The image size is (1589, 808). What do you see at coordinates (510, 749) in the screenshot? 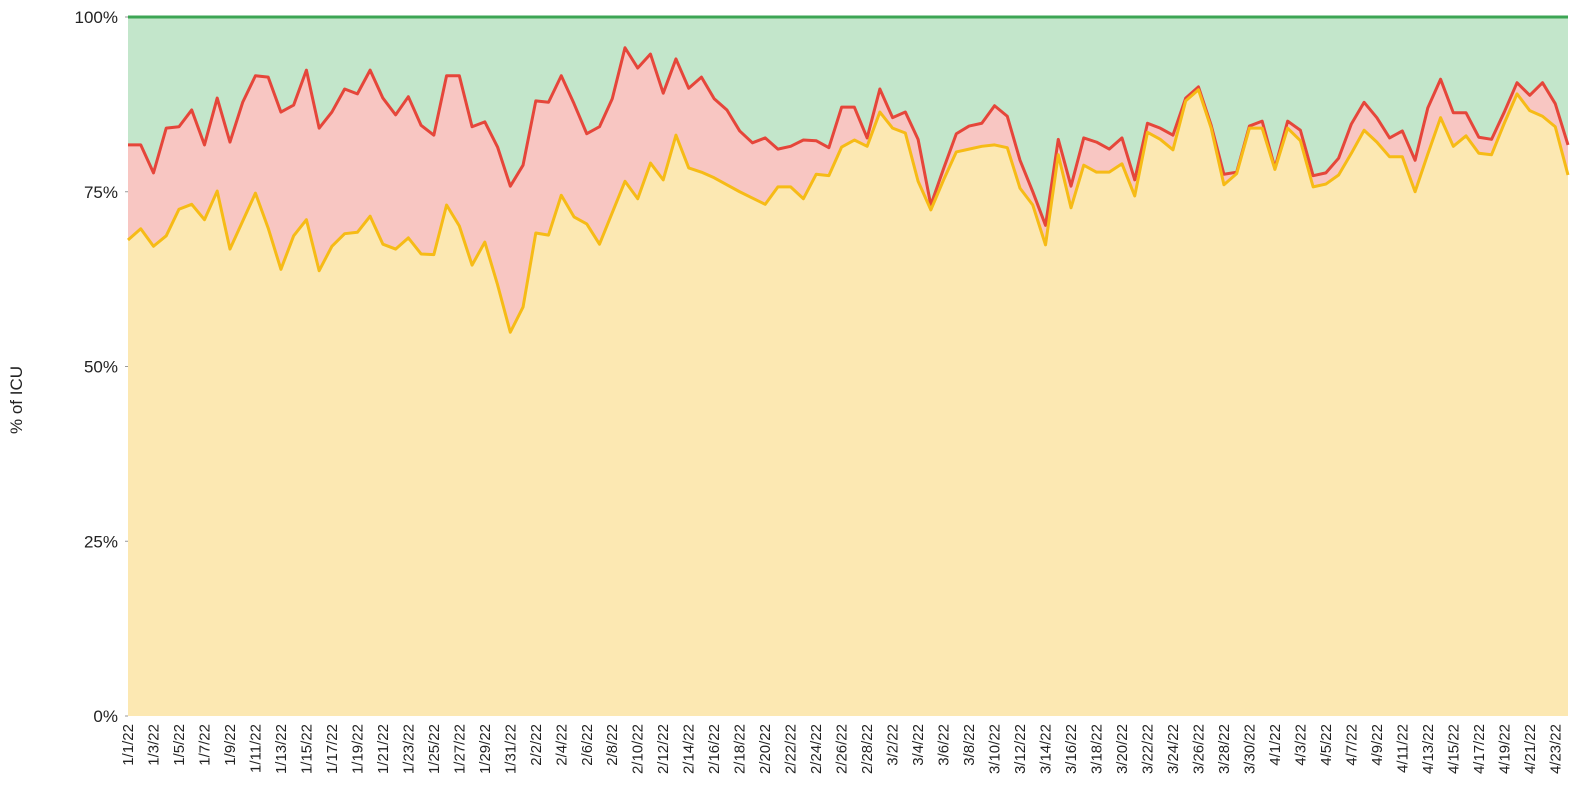
I see `x-tick-label: 1/31/22` at bounding box center [510, 749].